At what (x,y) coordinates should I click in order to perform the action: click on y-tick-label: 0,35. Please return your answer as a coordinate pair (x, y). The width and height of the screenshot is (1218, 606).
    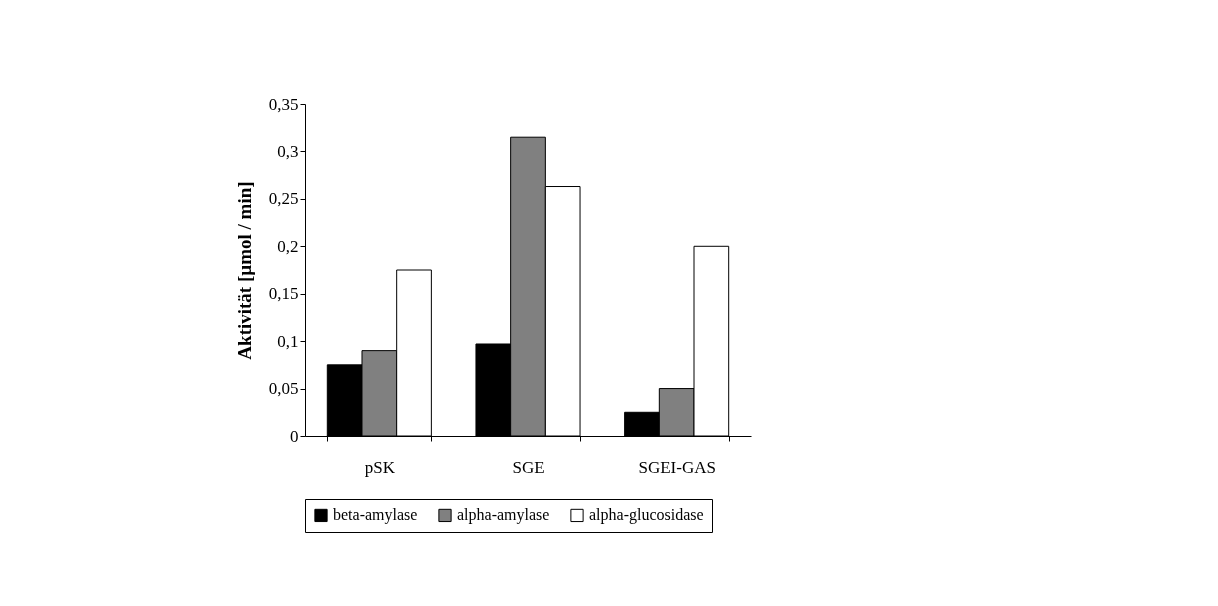
    Looking at the image, I should click on (283, 104).